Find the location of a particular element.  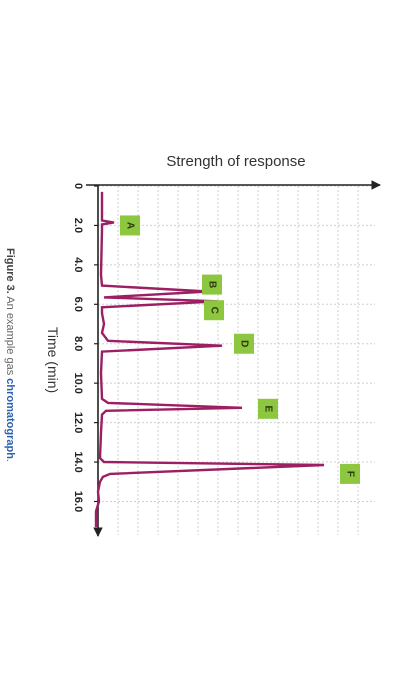

tick-label: 14.0 is located at coordinates (78, 461).